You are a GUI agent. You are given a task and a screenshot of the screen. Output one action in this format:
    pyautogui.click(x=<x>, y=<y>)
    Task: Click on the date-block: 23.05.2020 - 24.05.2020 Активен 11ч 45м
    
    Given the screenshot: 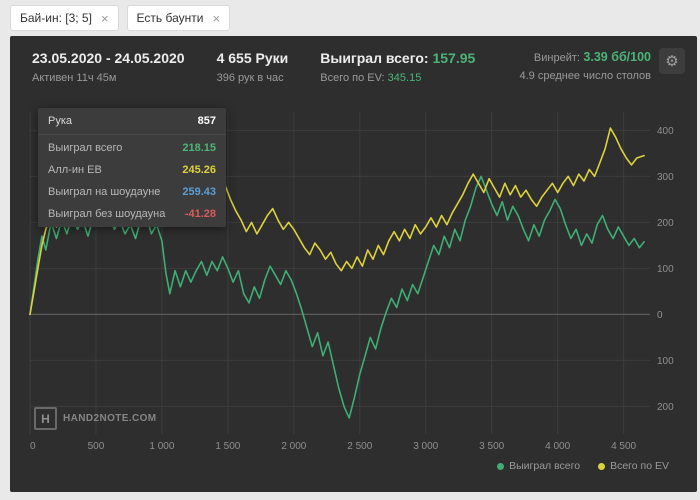 What is the action you would take?
    pyautogui.click(x=108, y=67)
    